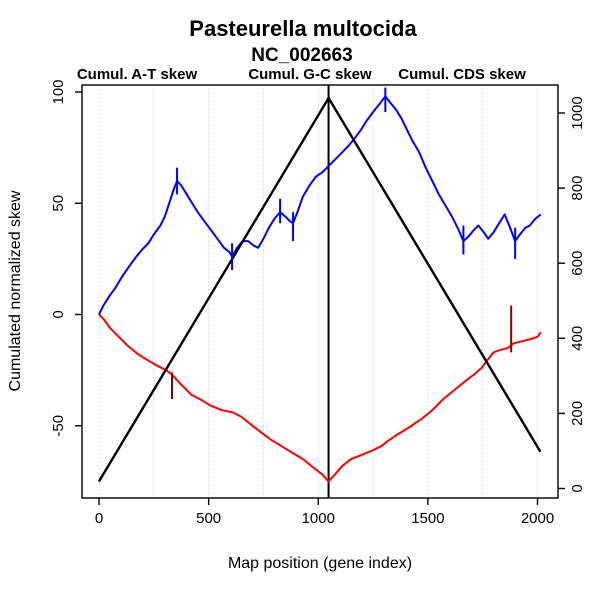  Describe the element at coordinates (15, 290) in the screenshot. I see `y-axis-title: Cumulated normalized skew` at that location.